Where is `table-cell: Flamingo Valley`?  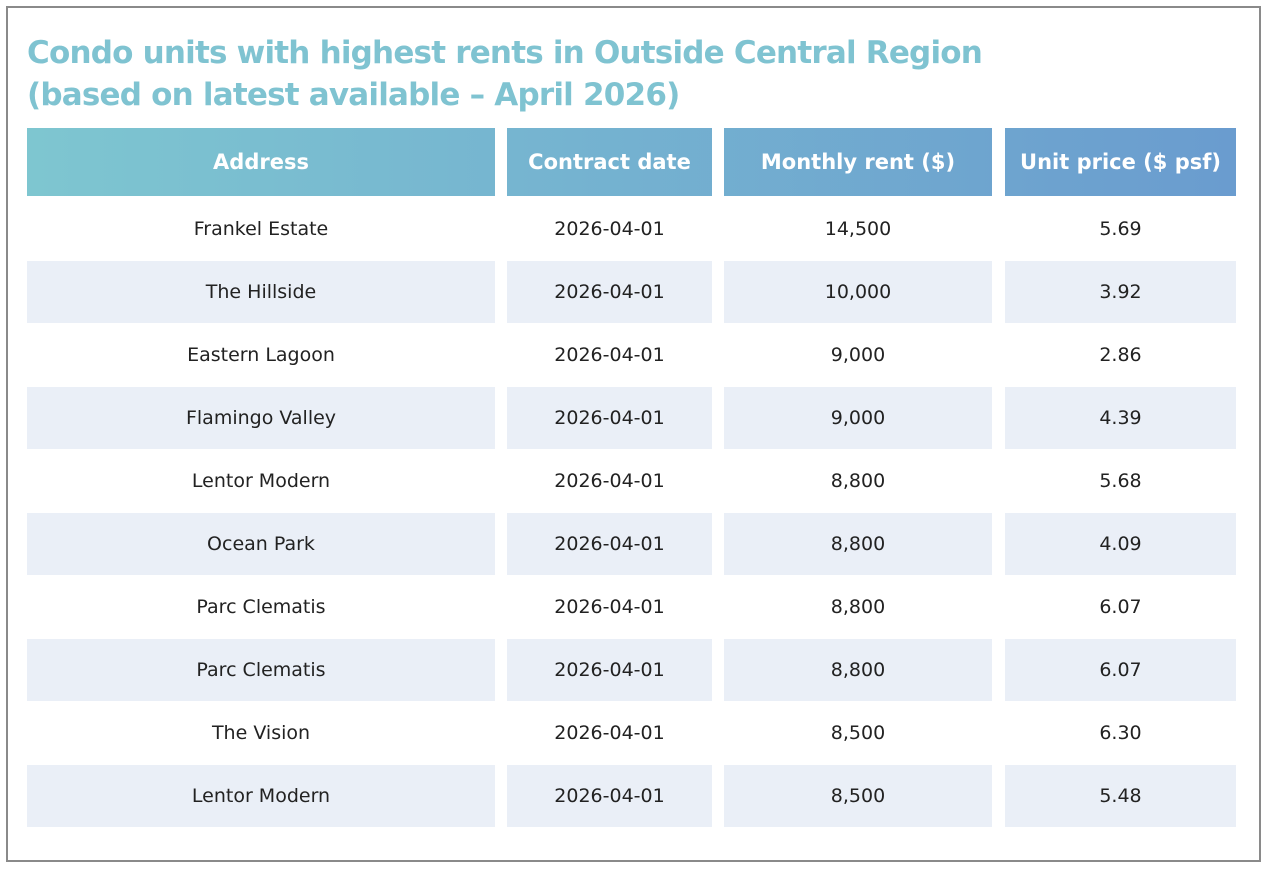 table-cell: Flamingo Valley is located at coordinates (261, 418).